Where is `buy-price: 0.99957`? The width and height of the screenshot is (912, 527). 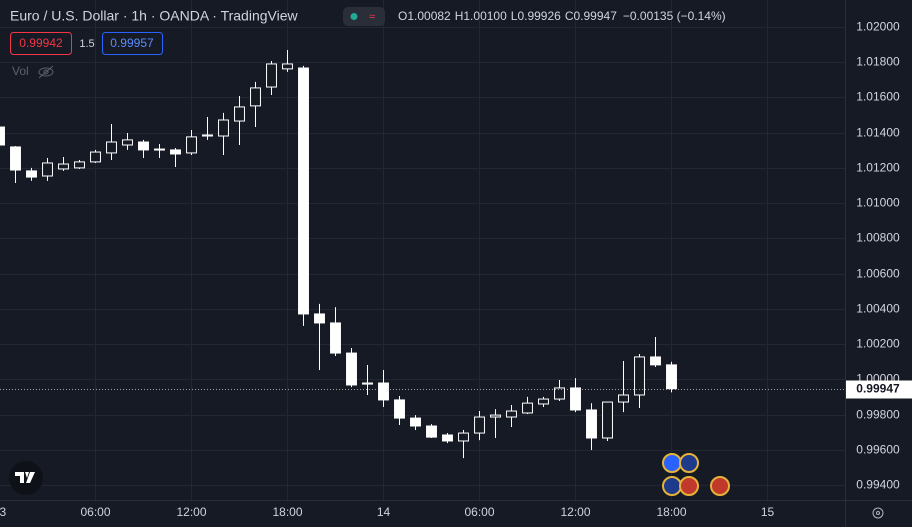 buy-price: 0.99957 is located at coordinates (132, 43).